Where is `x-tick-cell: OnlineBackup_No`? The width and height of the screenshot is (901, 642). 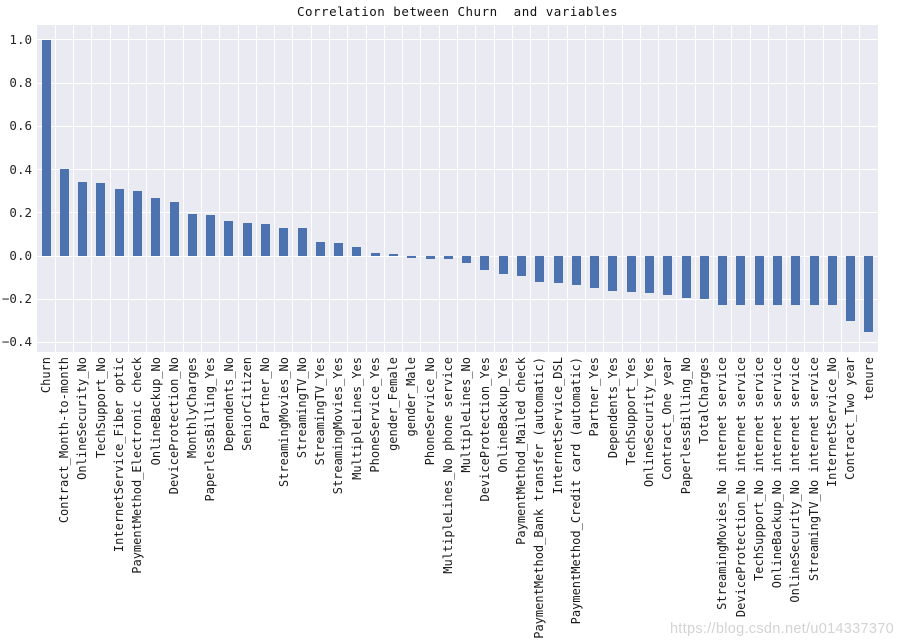 x-tick-cell: OnlineBackup_No is located at coordinates (156, 498).